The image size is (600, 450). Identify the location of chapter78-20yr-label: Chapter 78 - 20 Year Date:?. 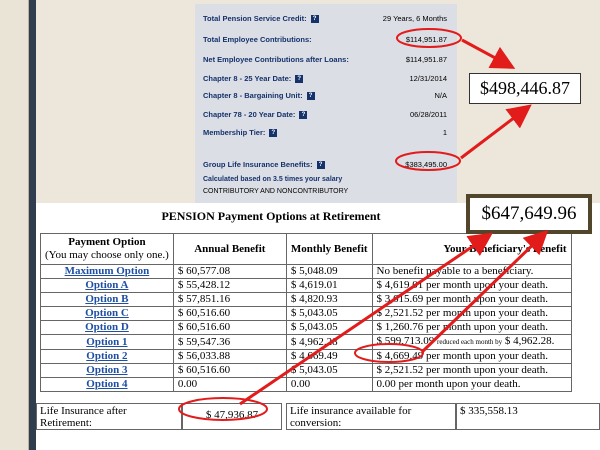
(255, 115).